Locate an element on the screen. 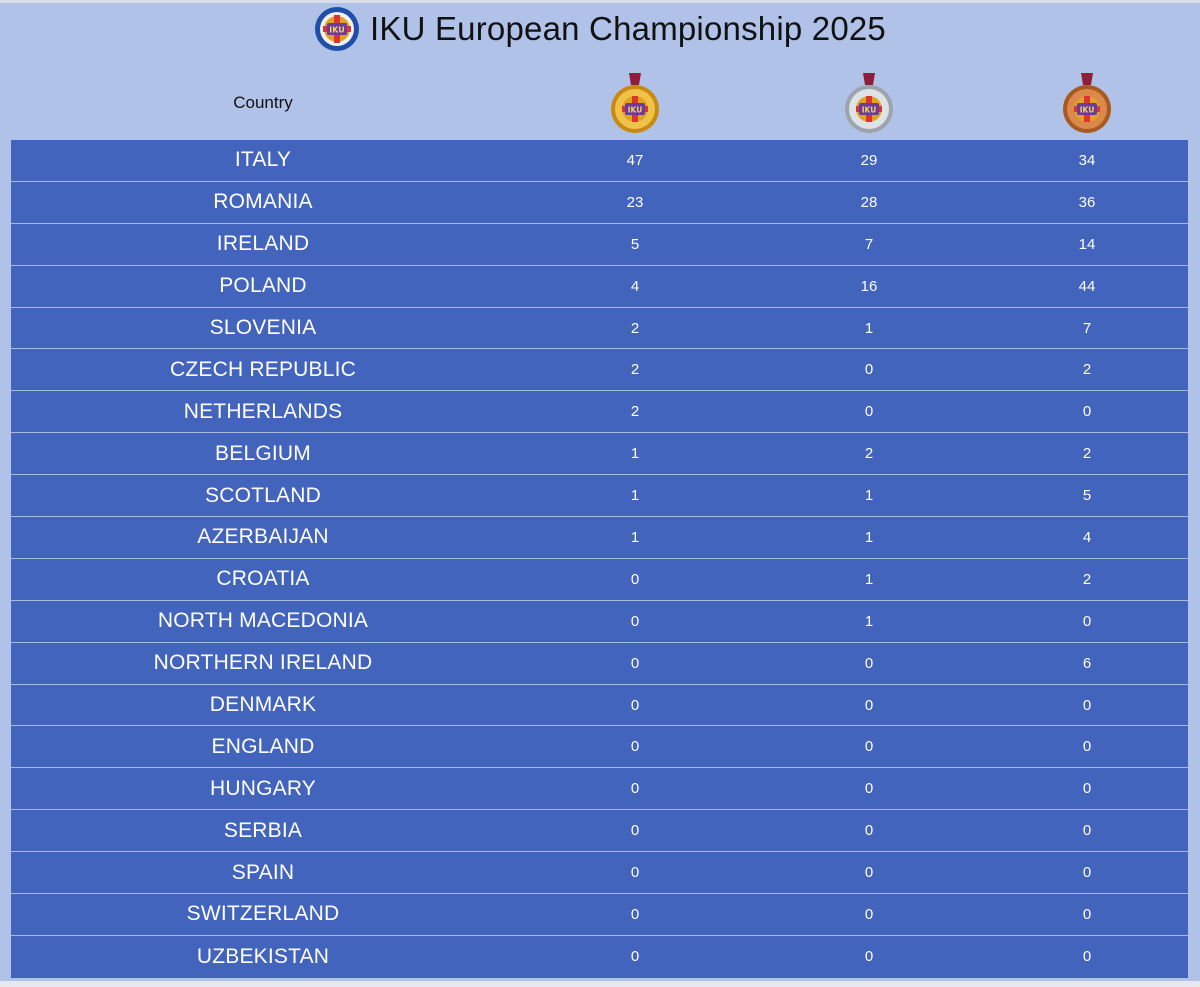 Image resolution: width=1200 pixels, height=987 pixels. country-cell: DENMARK is located at coordinates (263, 705).